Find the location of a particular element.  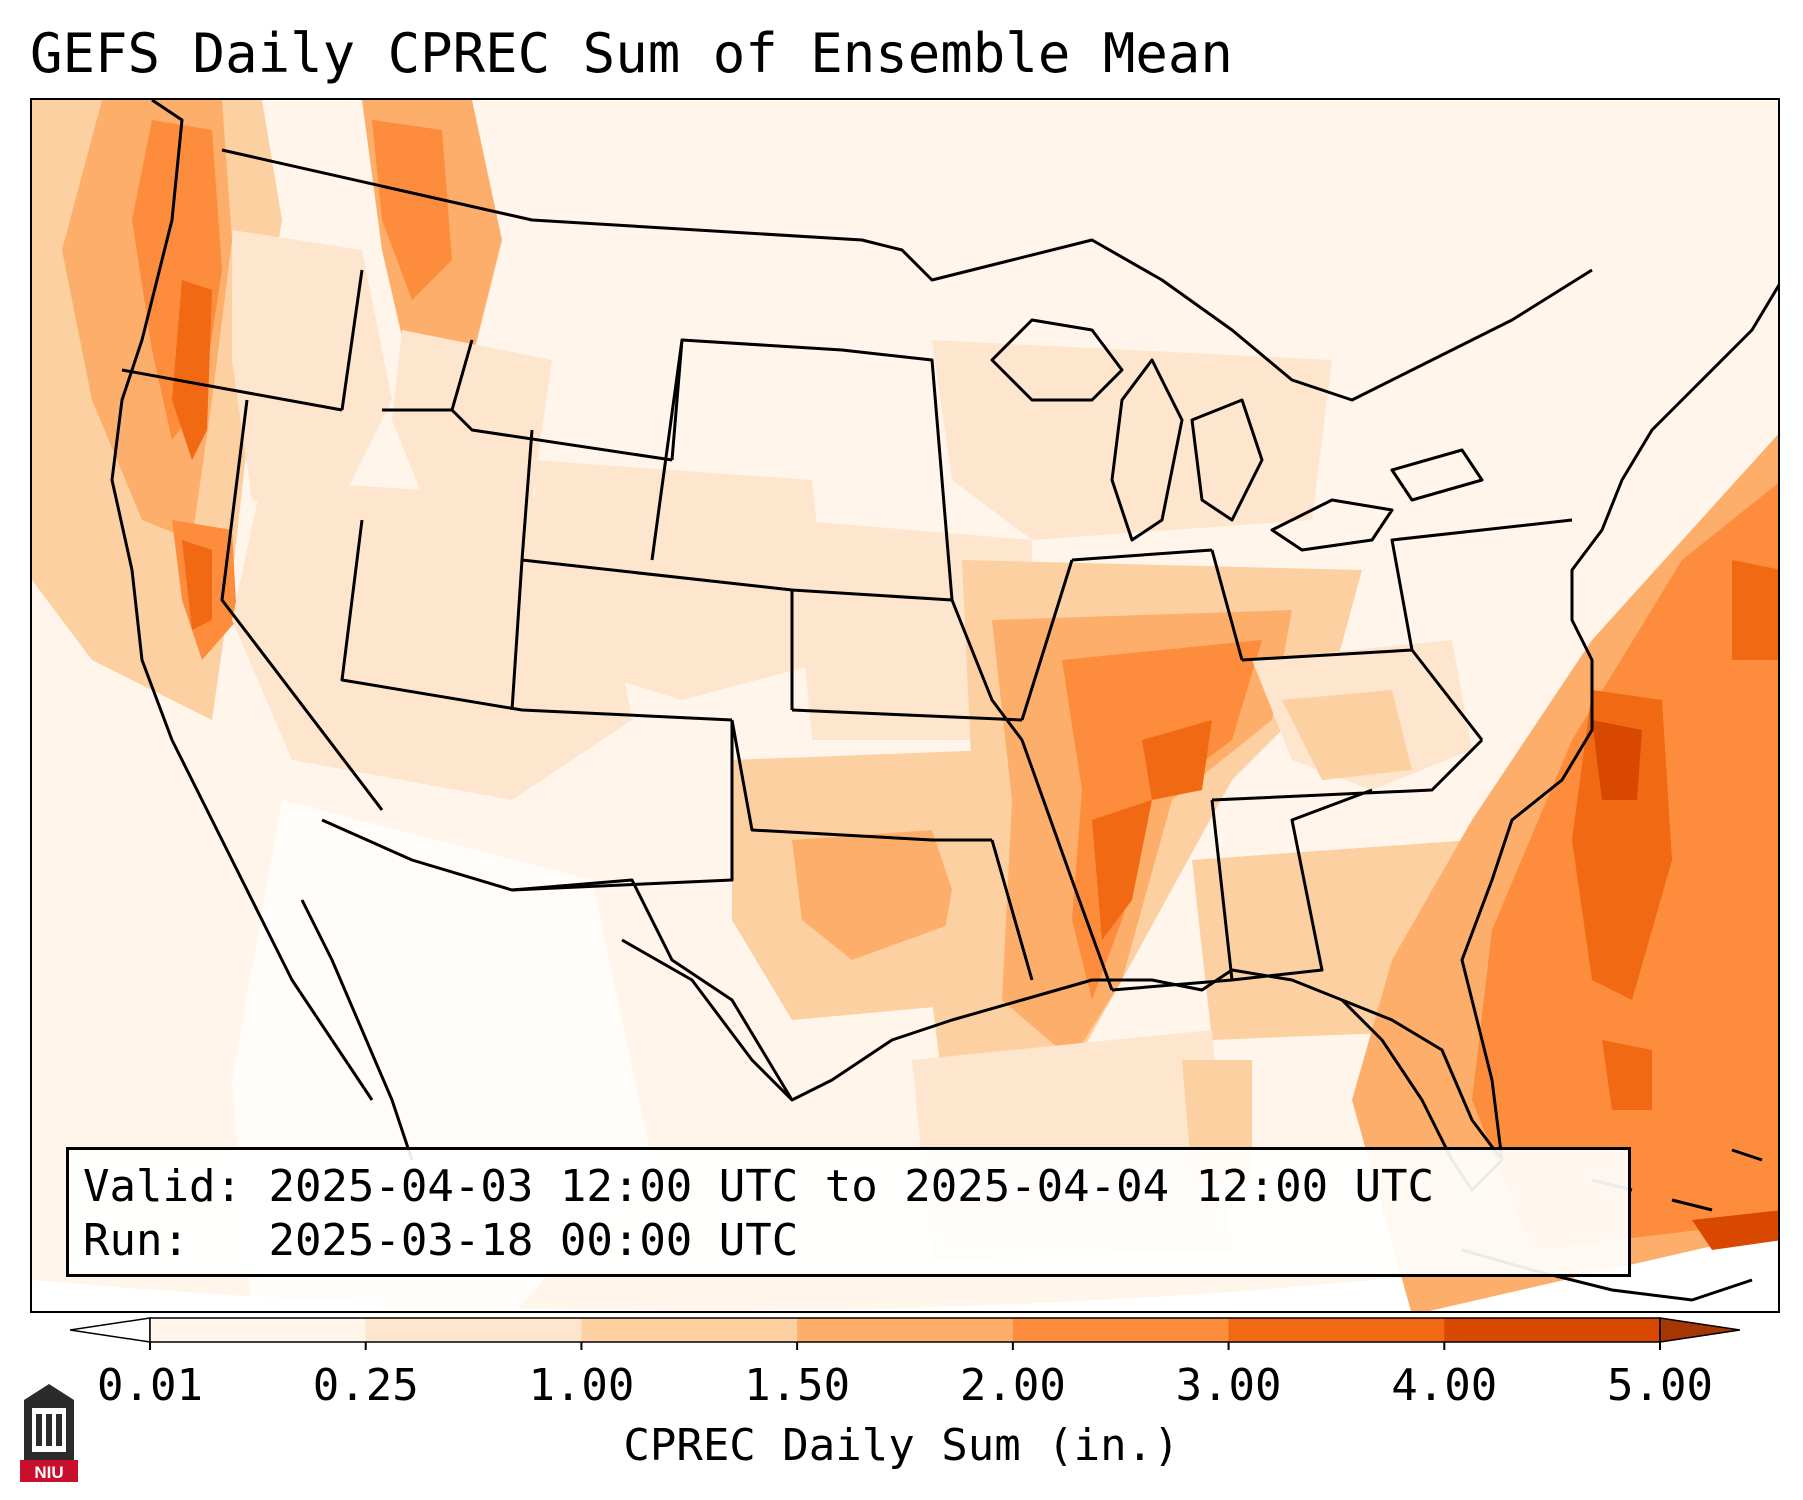

colorbar-tick-label: 2.00 is located at coordinates (1012, 1385).